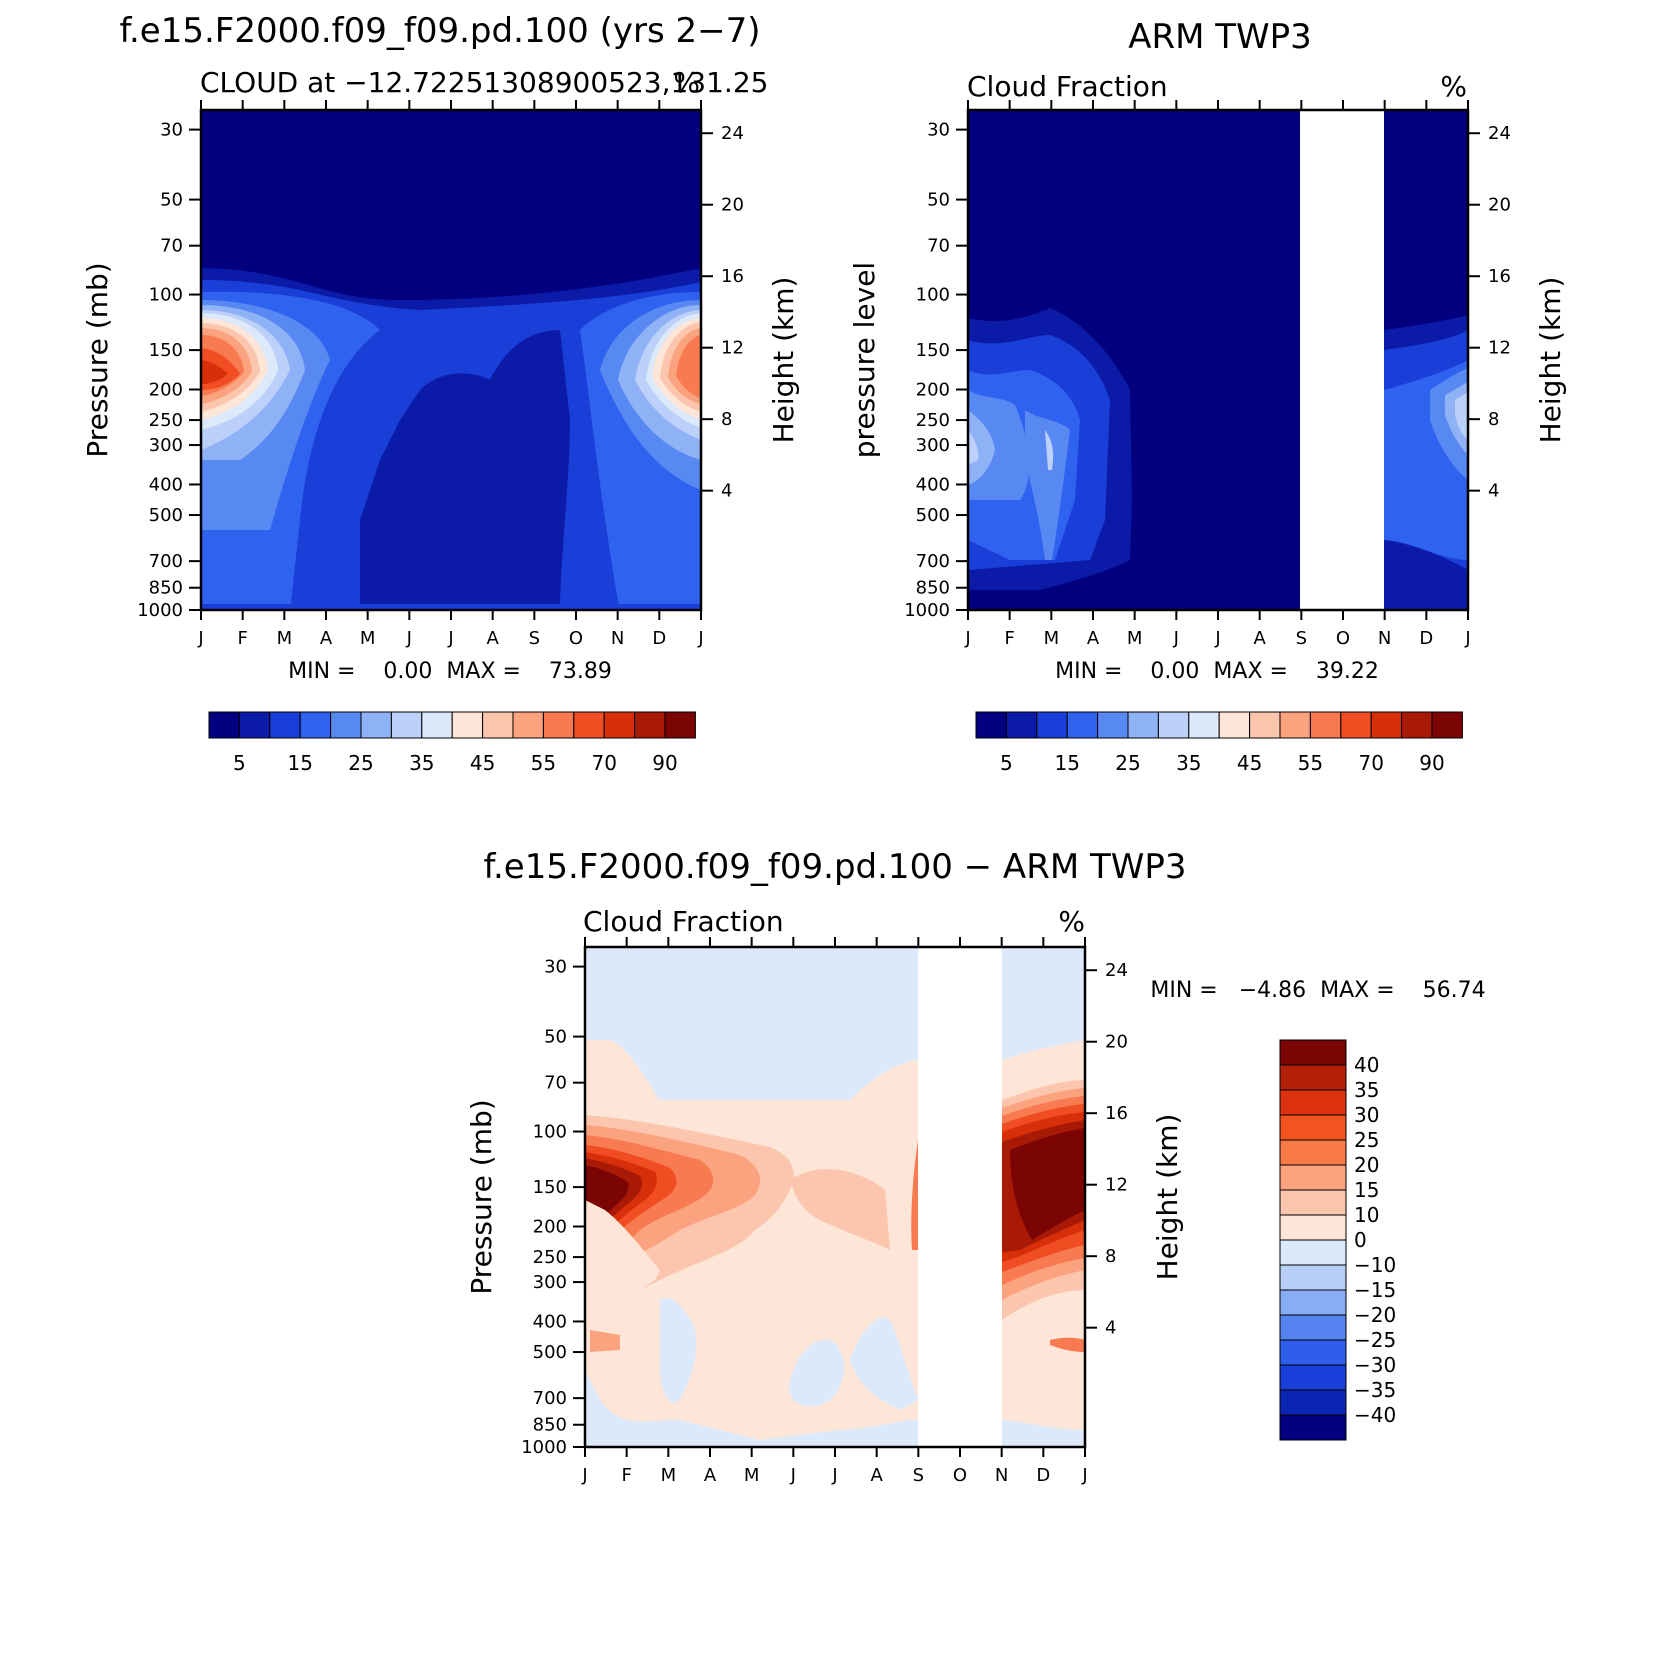 The image size is (1663, 1663). Describe the element at coordinates (1375, 1265) in the screenshot. I see `colorbar-label: −10` at that location.